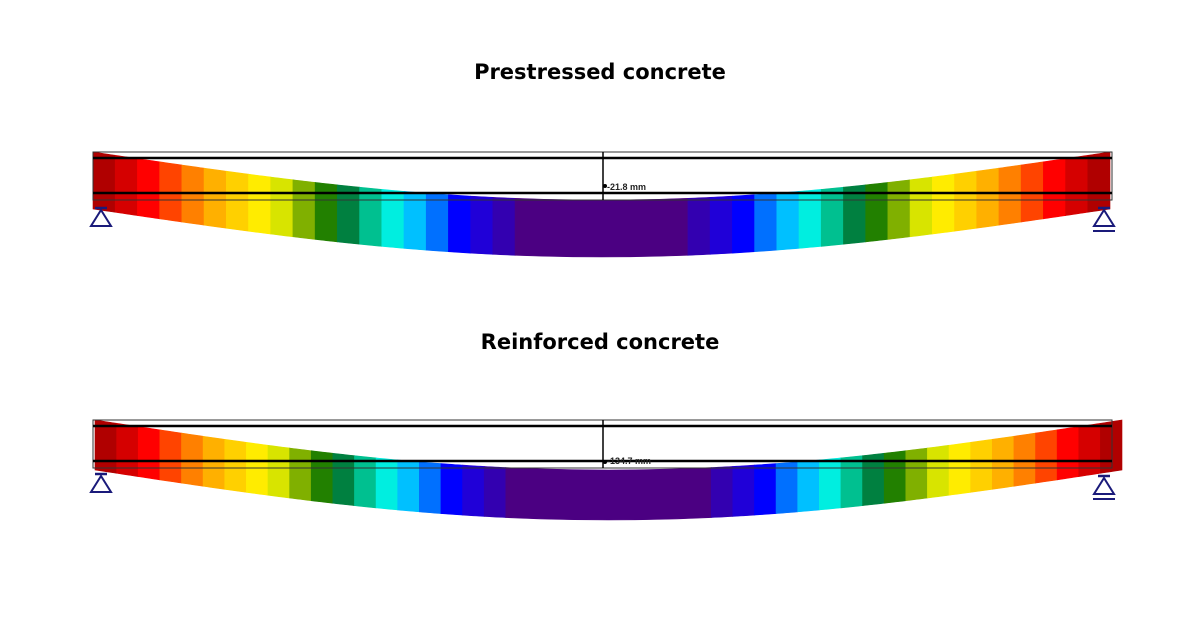 This screenshot has width=1200, height=630. I want to click on beam-title-prestressed: Prestressed concrete, so click(600, 72).